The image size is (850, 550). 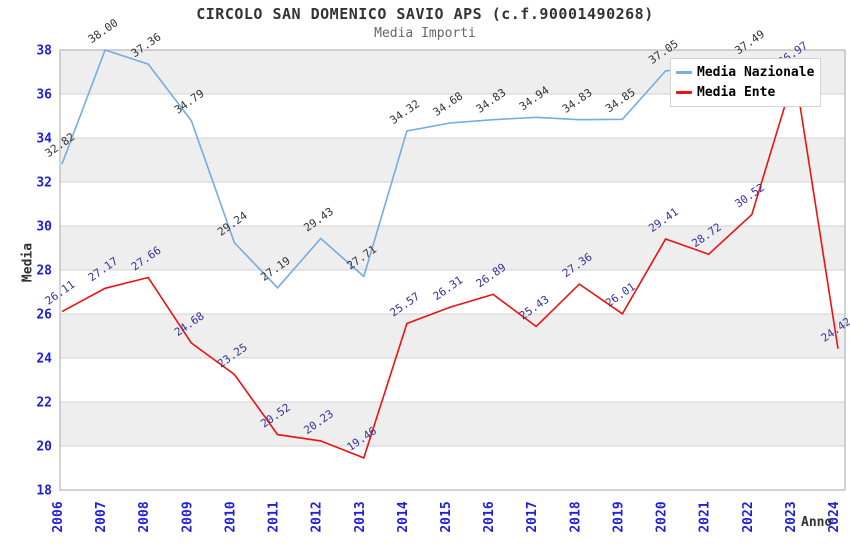 What do you see at coordinates (44, 491) in the screenshot?
I see `y-tick-label: 18` at bounding box center [44, 491].